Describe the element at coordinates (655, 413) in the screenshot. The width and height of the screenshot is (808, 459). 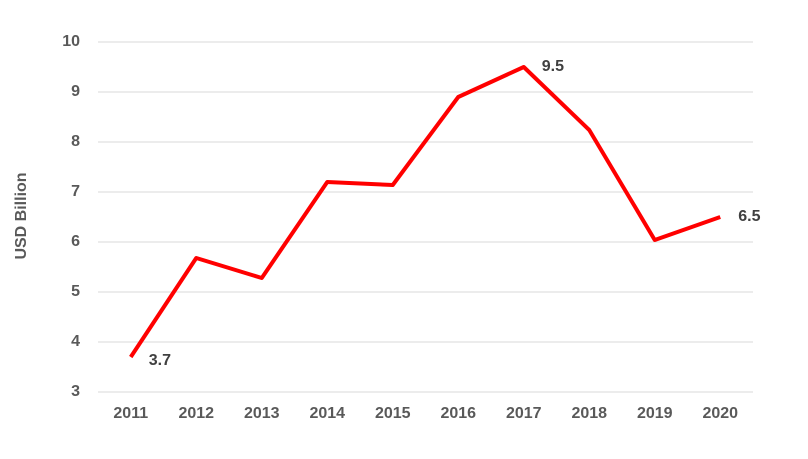
I see `x-tick-label: 2019` at that location.